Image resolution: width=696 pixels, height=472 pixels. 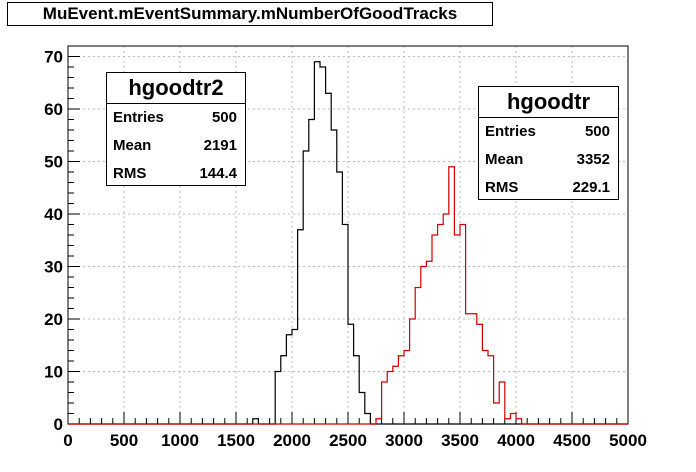 What do you see at coordinates (220, 145) in the screenshot?
I see `stats-value: 2191` at bounding box center [220, 145].